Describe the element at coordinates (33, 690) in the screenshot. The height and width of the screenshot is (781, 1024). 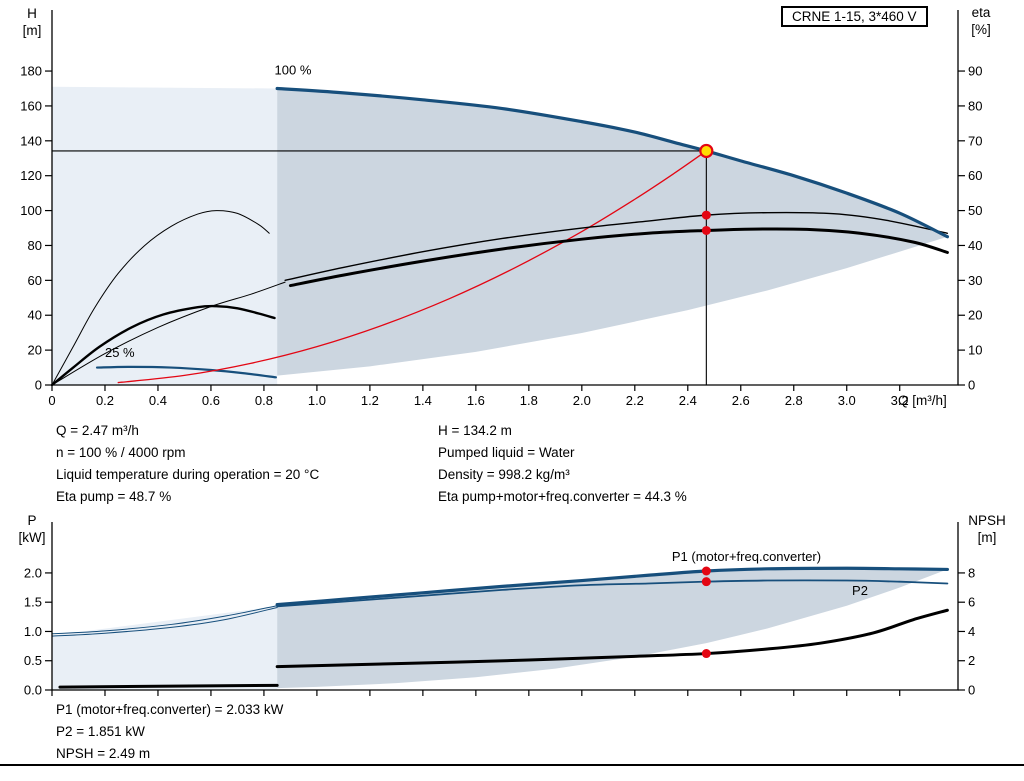
I see `y-left-tick-label: 0.0` at that location.